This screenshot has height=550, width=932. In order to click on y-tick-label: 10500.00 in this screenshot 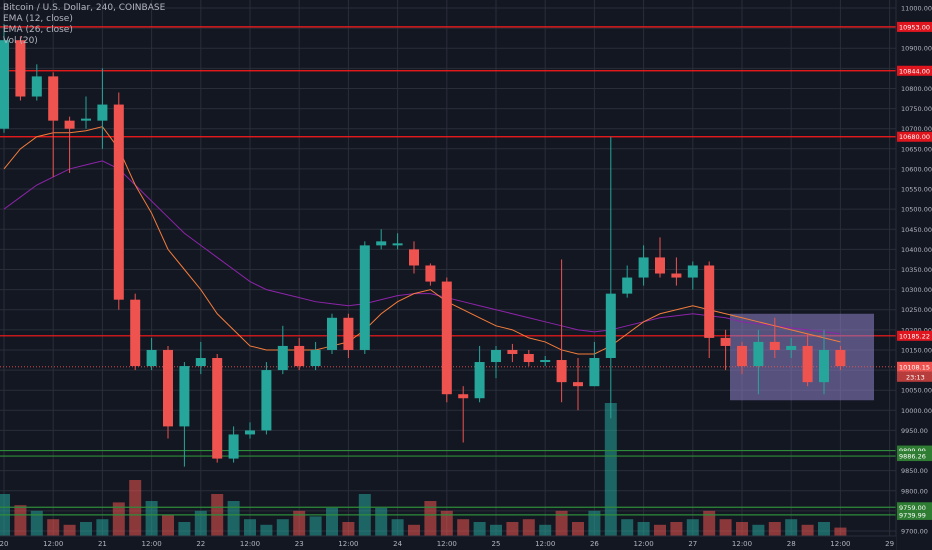, I will do `click(916, 210)`.